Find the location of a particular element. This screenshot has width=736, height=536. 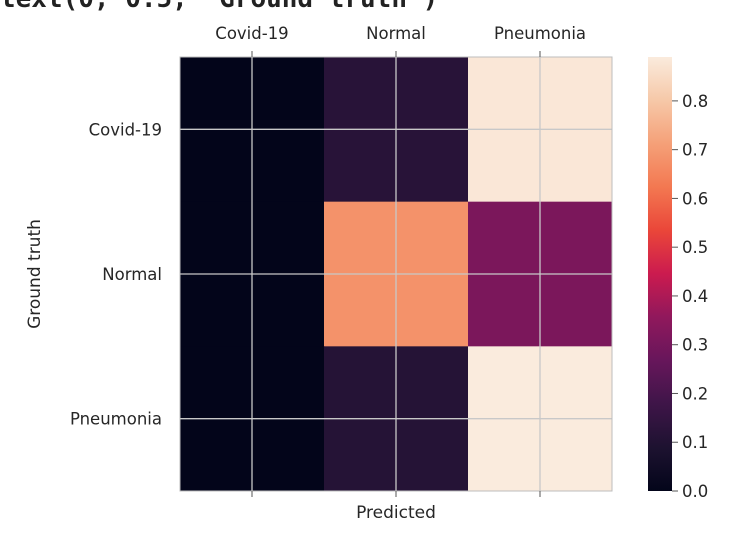

x-axis-label: Predicted is located at coordinates (396, 513).